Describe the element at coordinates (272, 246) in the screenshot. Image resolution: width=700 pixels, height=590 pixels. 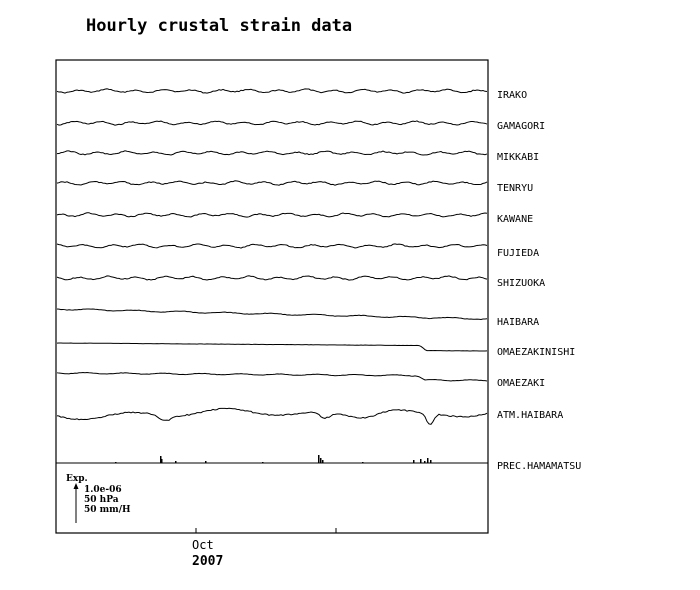
I see `trace-fujieda` at that location.